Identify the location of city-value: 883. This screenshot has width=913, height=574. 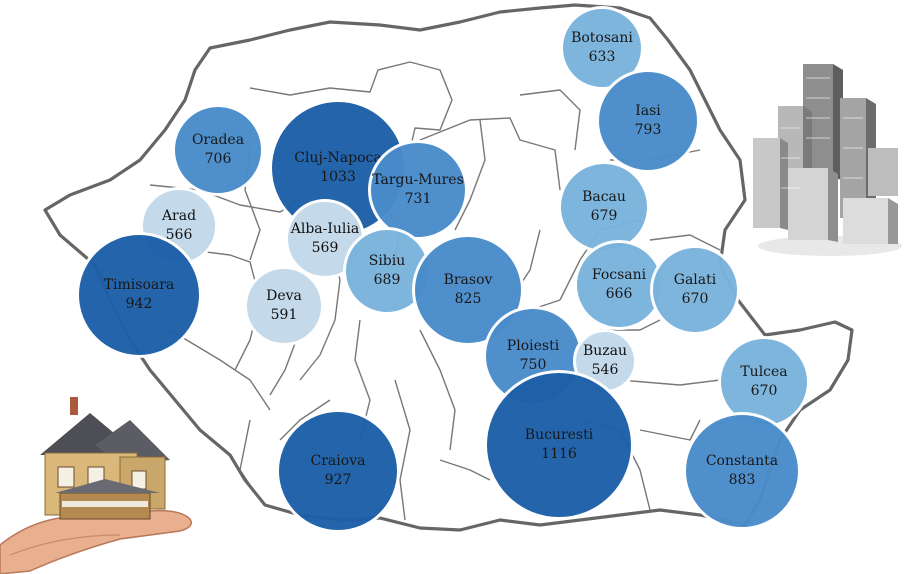
(742, 480).